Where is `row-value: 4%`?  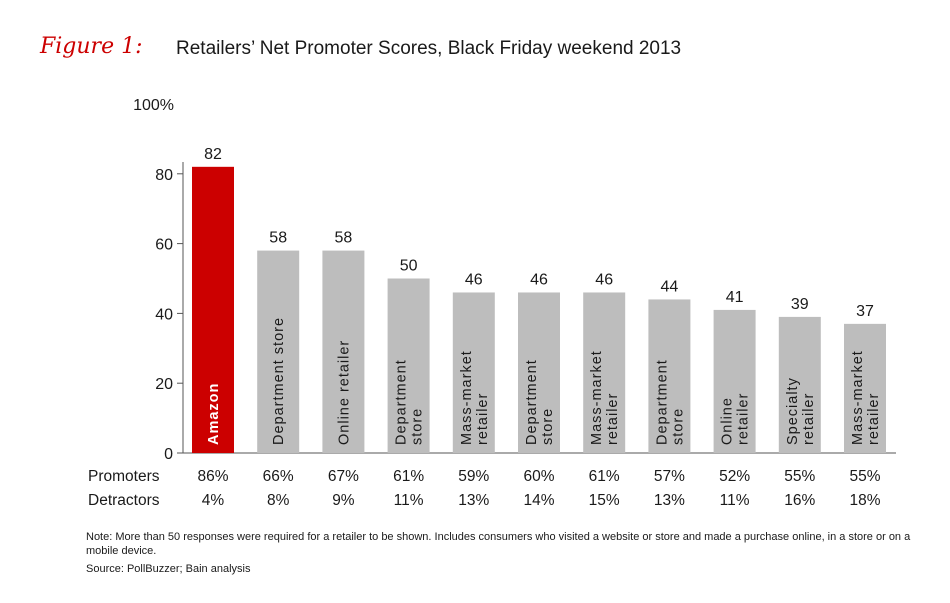
row-value: 4% is located at coordinates (213, 500).